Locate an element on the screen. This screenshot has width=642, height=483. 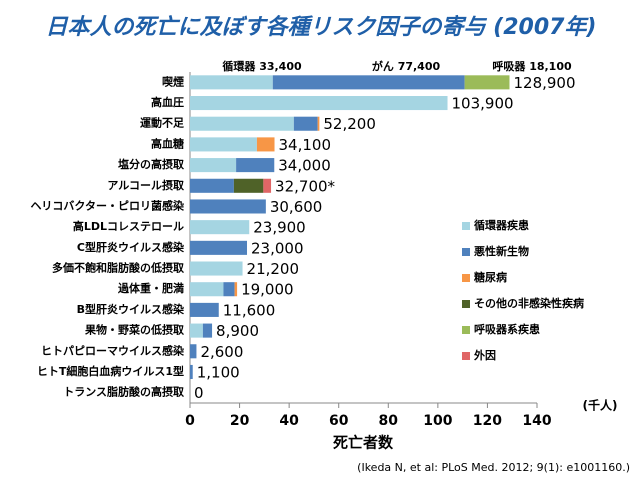
total-label: 1,100 is located at coordinates (218, 372).